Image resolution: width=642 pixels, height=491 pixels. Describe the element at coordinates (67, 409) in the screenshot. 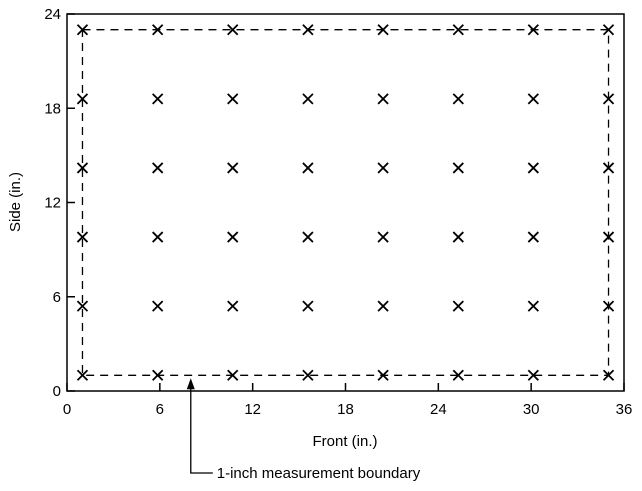

I see `x-tick-label: 0` at that location.